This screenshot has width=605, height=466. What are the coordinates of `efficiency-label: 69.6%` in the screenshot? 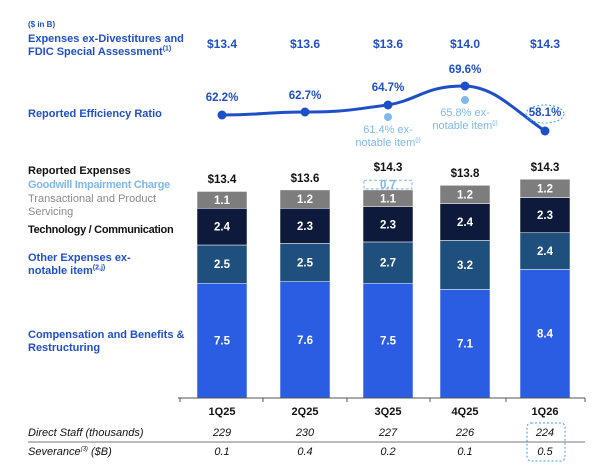 It's located at (465, 70).